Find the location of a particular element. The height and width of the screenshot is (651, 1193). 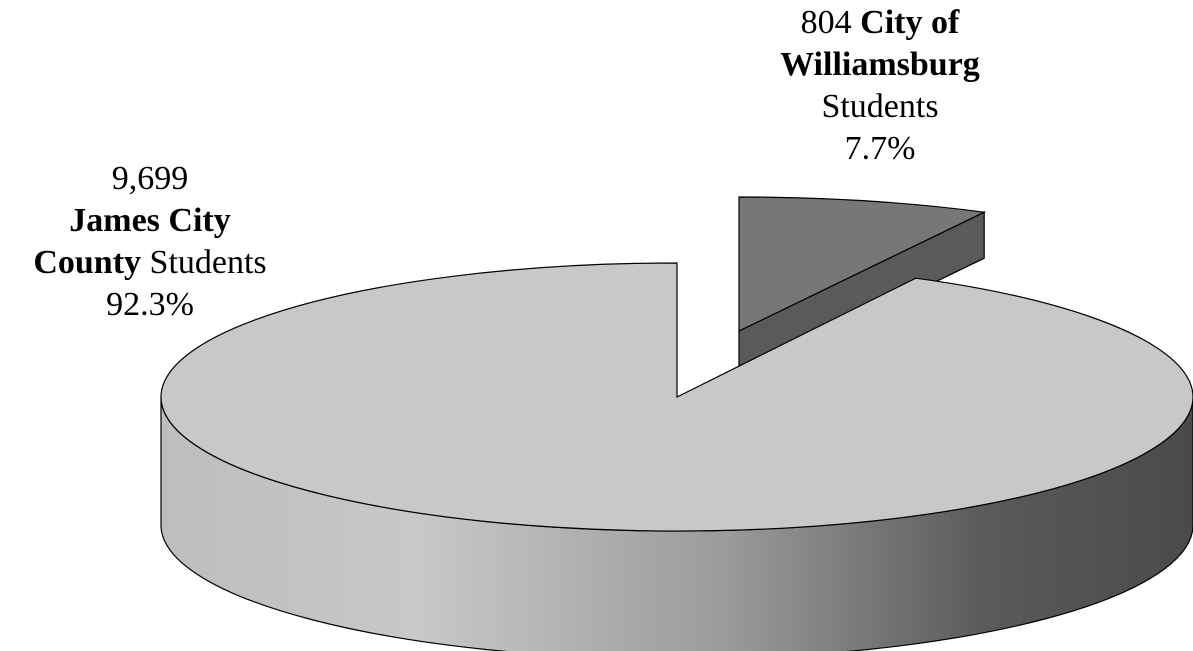

suffix-williamsburg: Students is located at coordinates (880, 106).